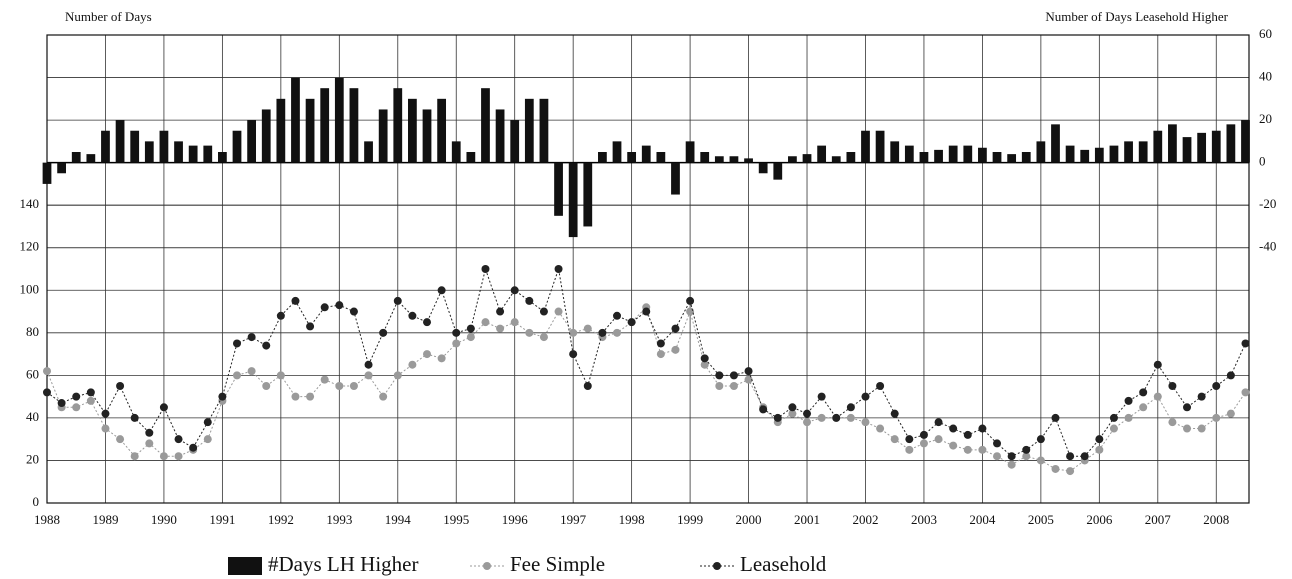 This screenshot has width=1292, height=579. Describe the element at coordinates (245, 566) in the screenshot. I see `legend-swatch` at that location.